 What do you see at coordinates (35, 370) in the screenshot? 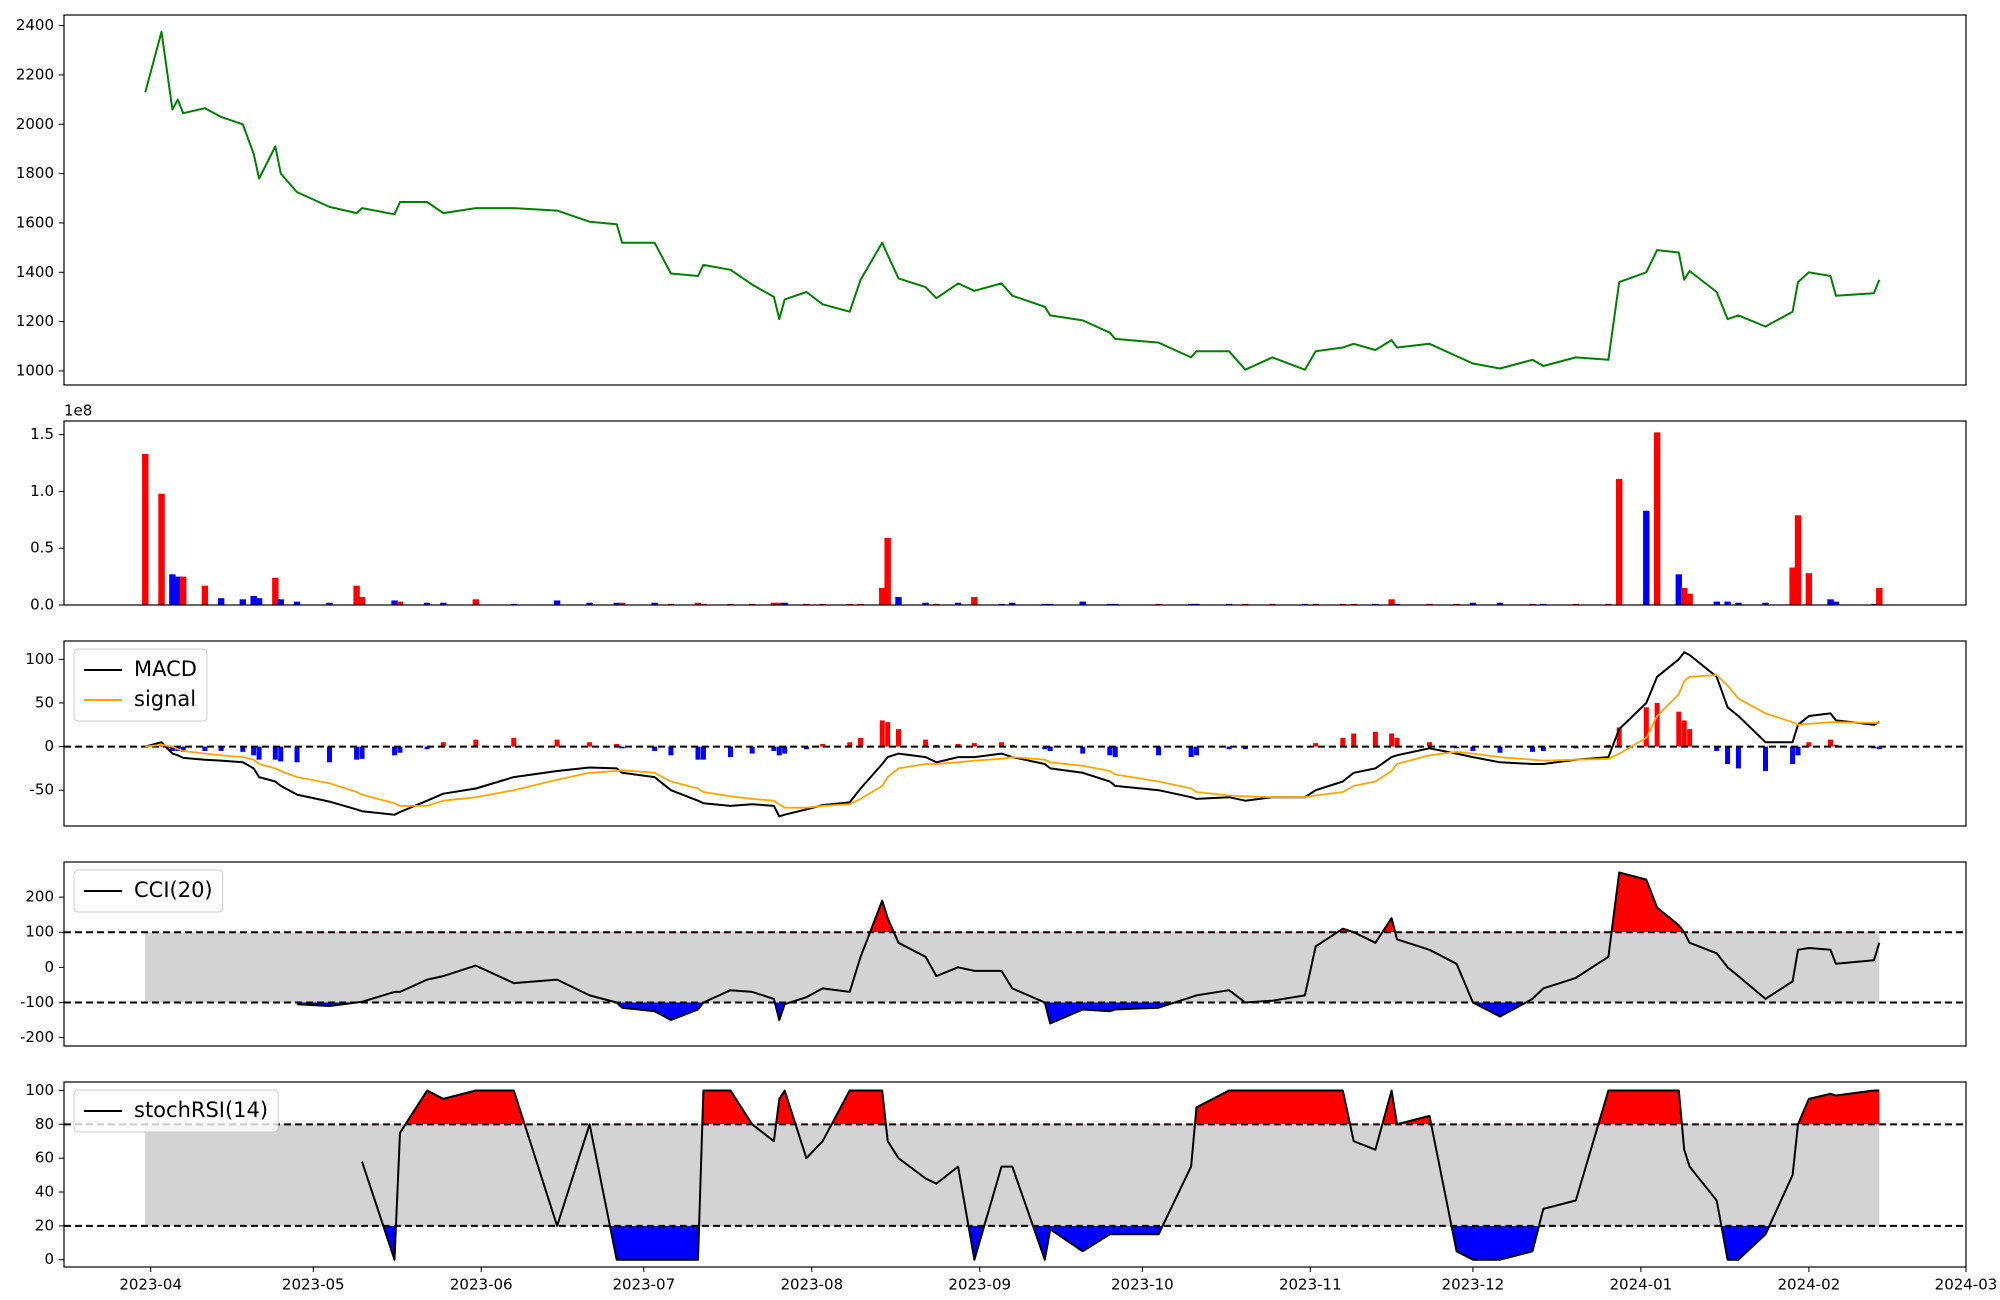
I see `y-tick-label: 1000` at bounding box center [35, 370].